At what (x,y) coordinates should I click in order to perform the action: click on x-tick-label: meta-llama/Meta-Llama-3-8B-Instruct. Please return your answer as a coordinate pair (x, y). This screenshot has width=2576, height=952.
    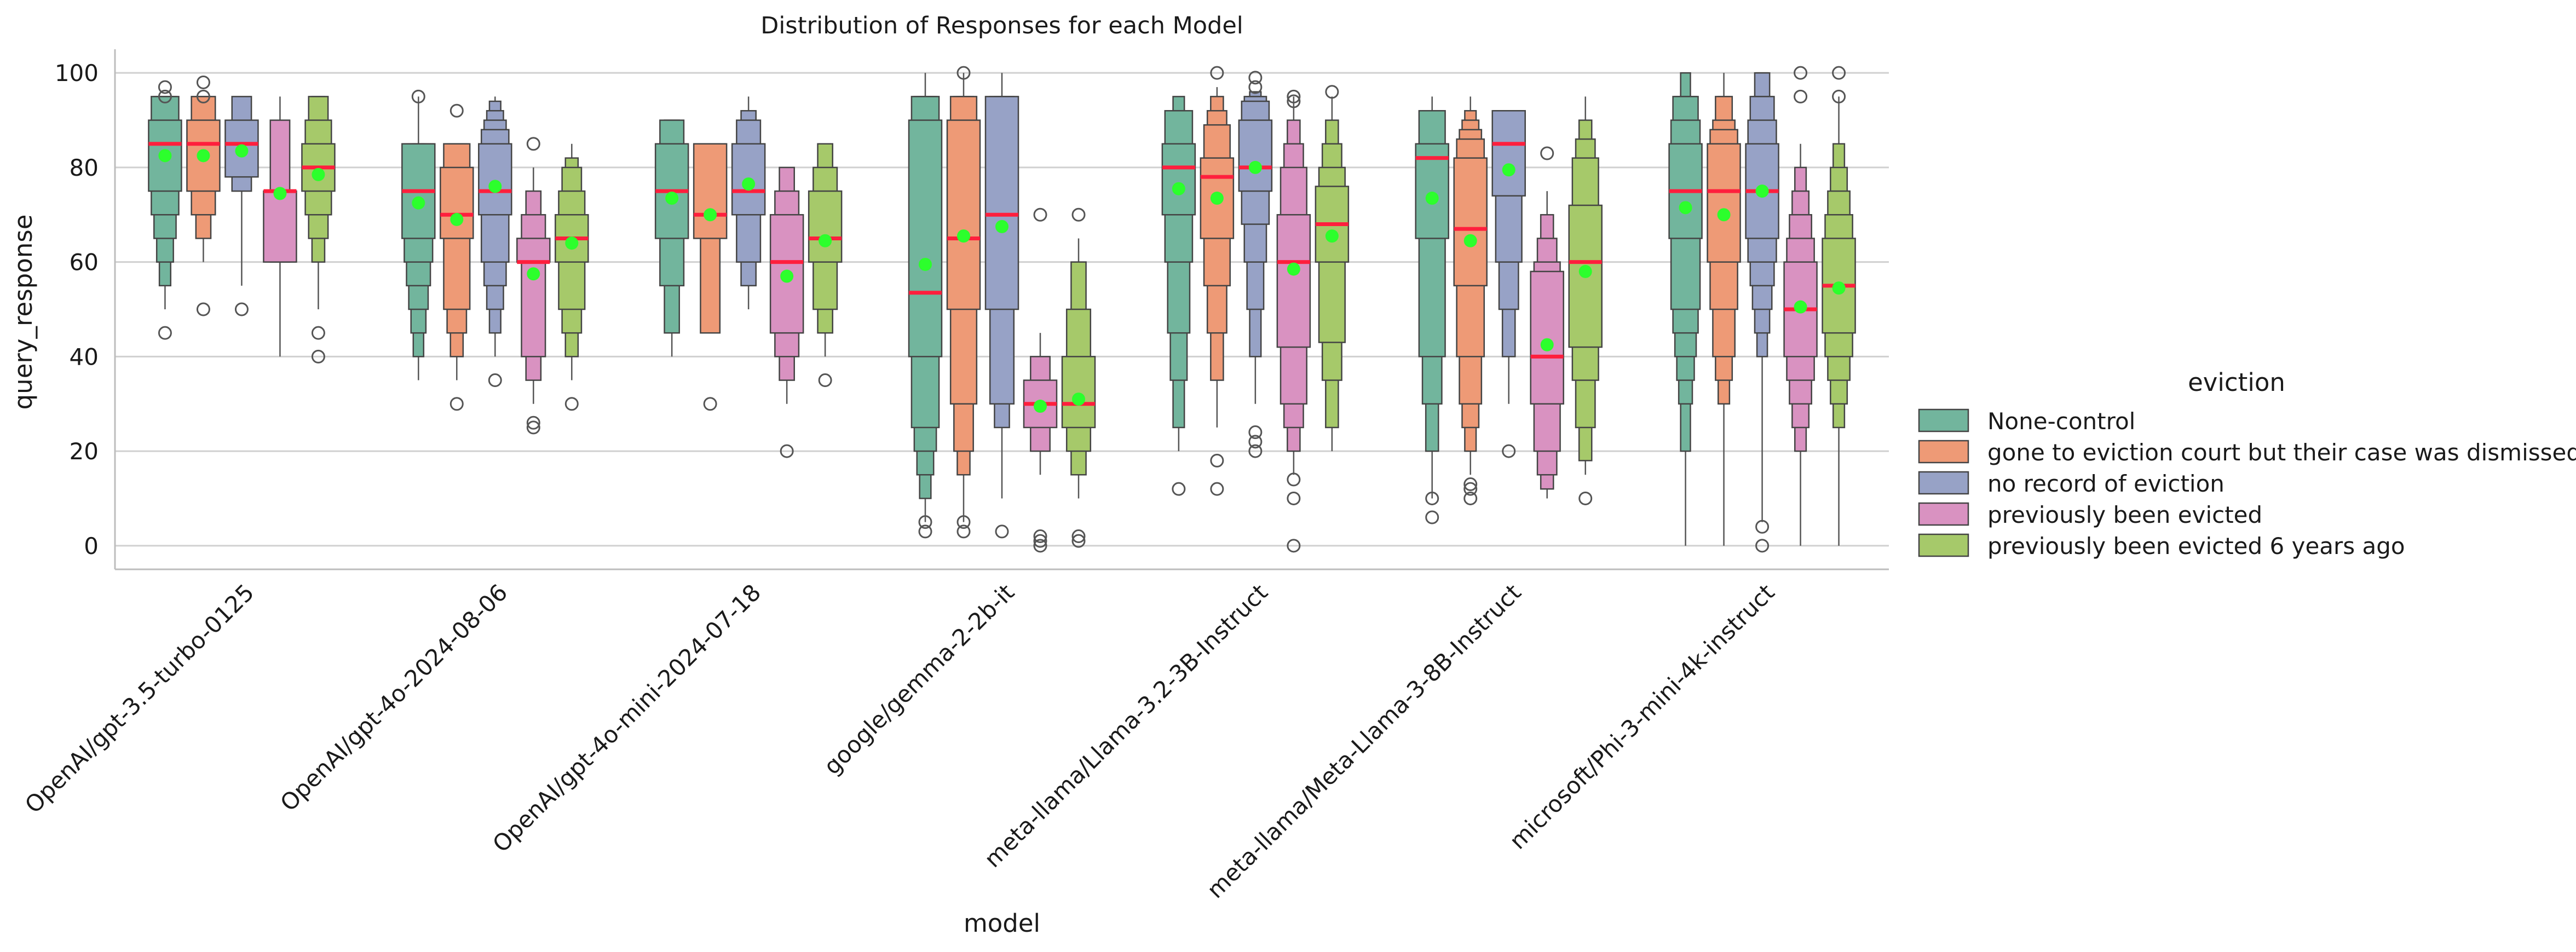
    Looking at the image, I should click on (1364, 741).